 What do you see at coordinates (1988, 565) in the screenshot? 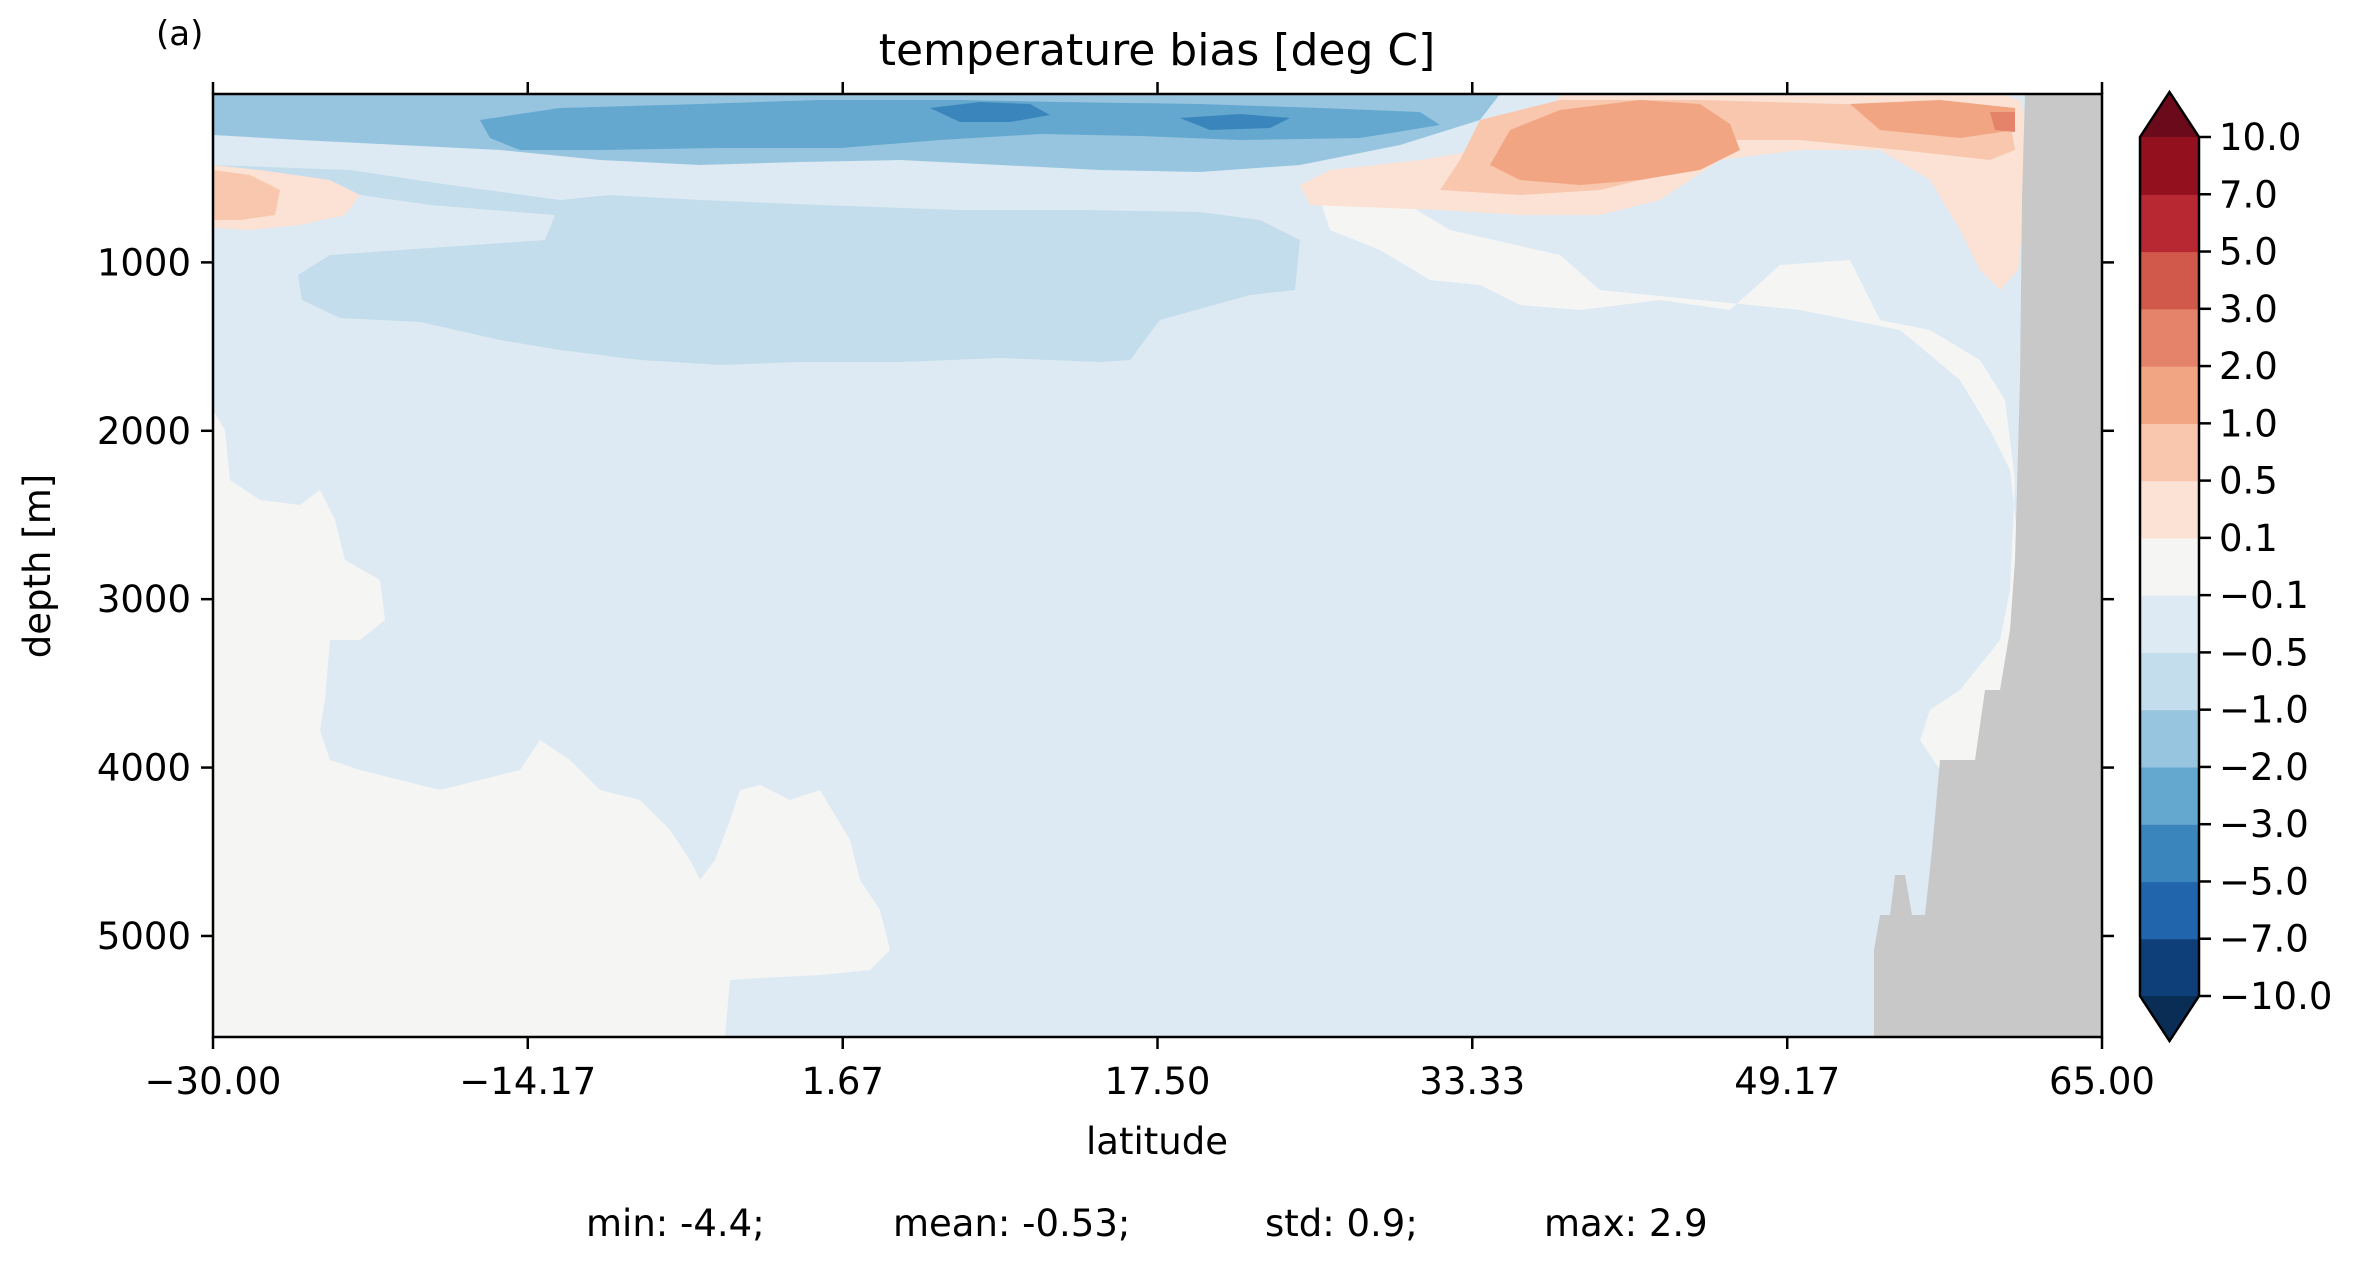
I see `land-mask` at bounding box center [1988, 565].